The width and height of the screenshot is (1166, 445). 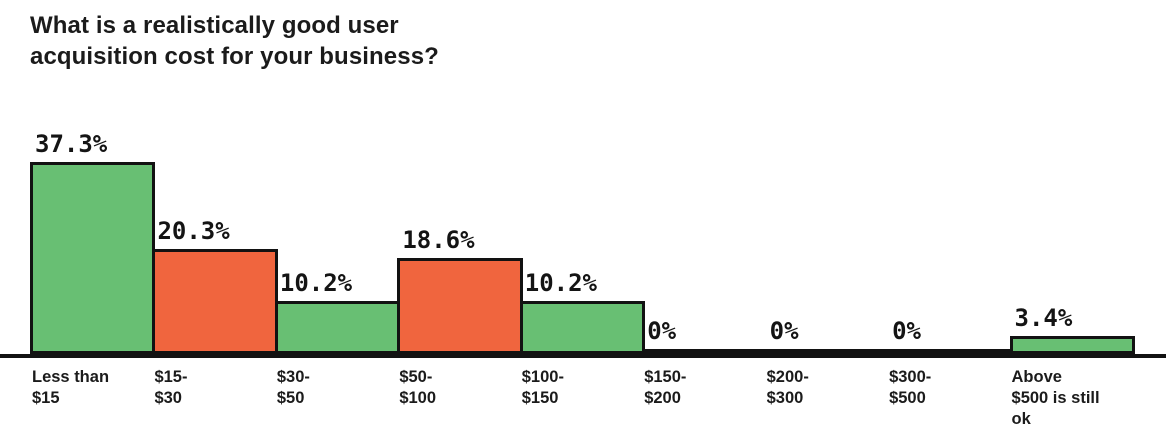 What do you see at coordinates (293, 387) in the screenshot?
I see `bar-category-label: $30- $50` at bounding box center [293, 387].